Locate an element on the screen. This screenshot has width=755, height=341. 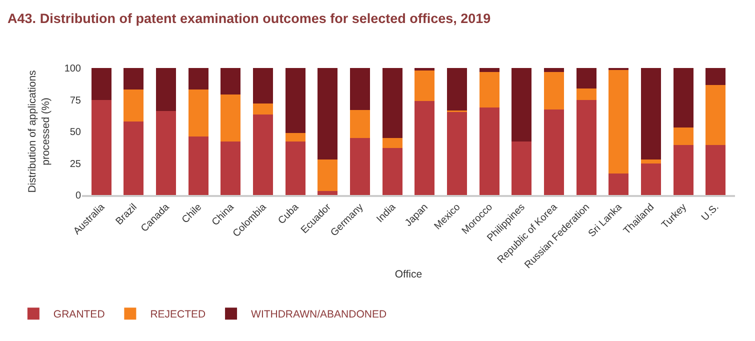
legend-label: WITHDRAWN/ABANDONED is located at coordinates (319, 314).